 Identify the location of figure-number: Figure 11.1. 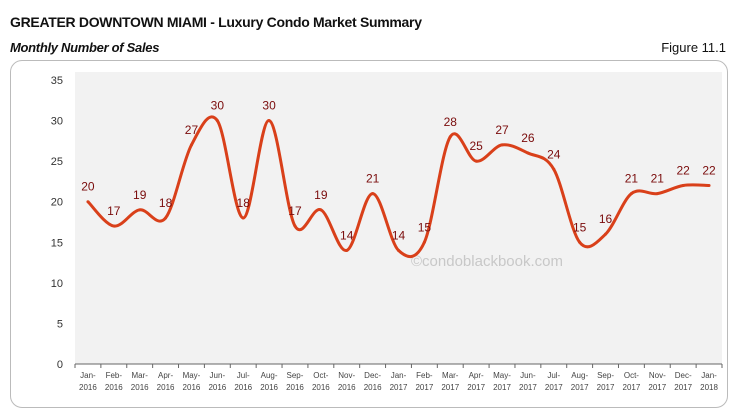
(693, 47).